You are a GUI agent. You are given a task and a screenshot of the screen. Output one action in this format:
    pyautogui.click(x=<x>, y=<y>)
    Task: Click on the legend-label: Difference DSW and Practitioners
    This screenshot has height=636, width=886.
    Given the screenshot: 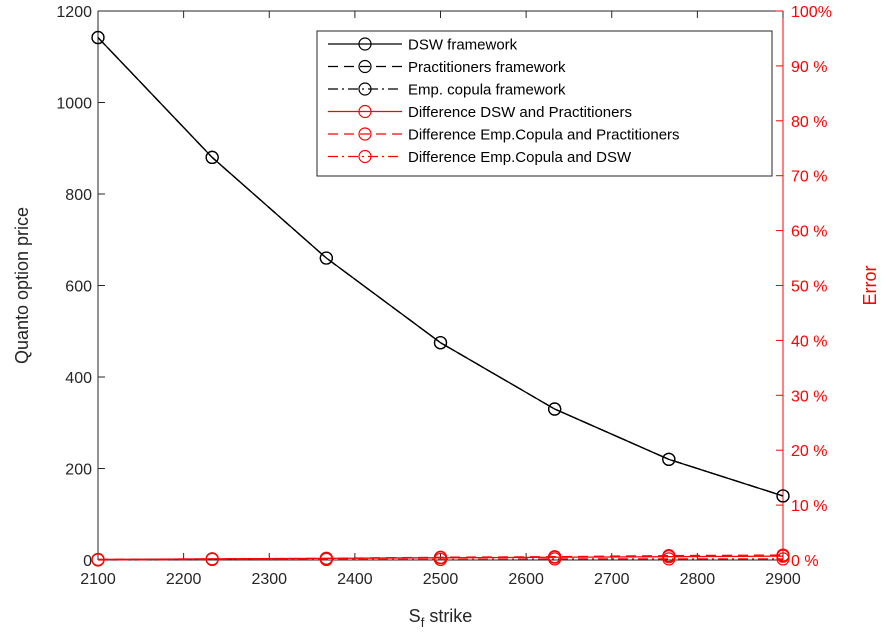 What is the action you would take?
    pyautogui.click(x=520, y=112)
    